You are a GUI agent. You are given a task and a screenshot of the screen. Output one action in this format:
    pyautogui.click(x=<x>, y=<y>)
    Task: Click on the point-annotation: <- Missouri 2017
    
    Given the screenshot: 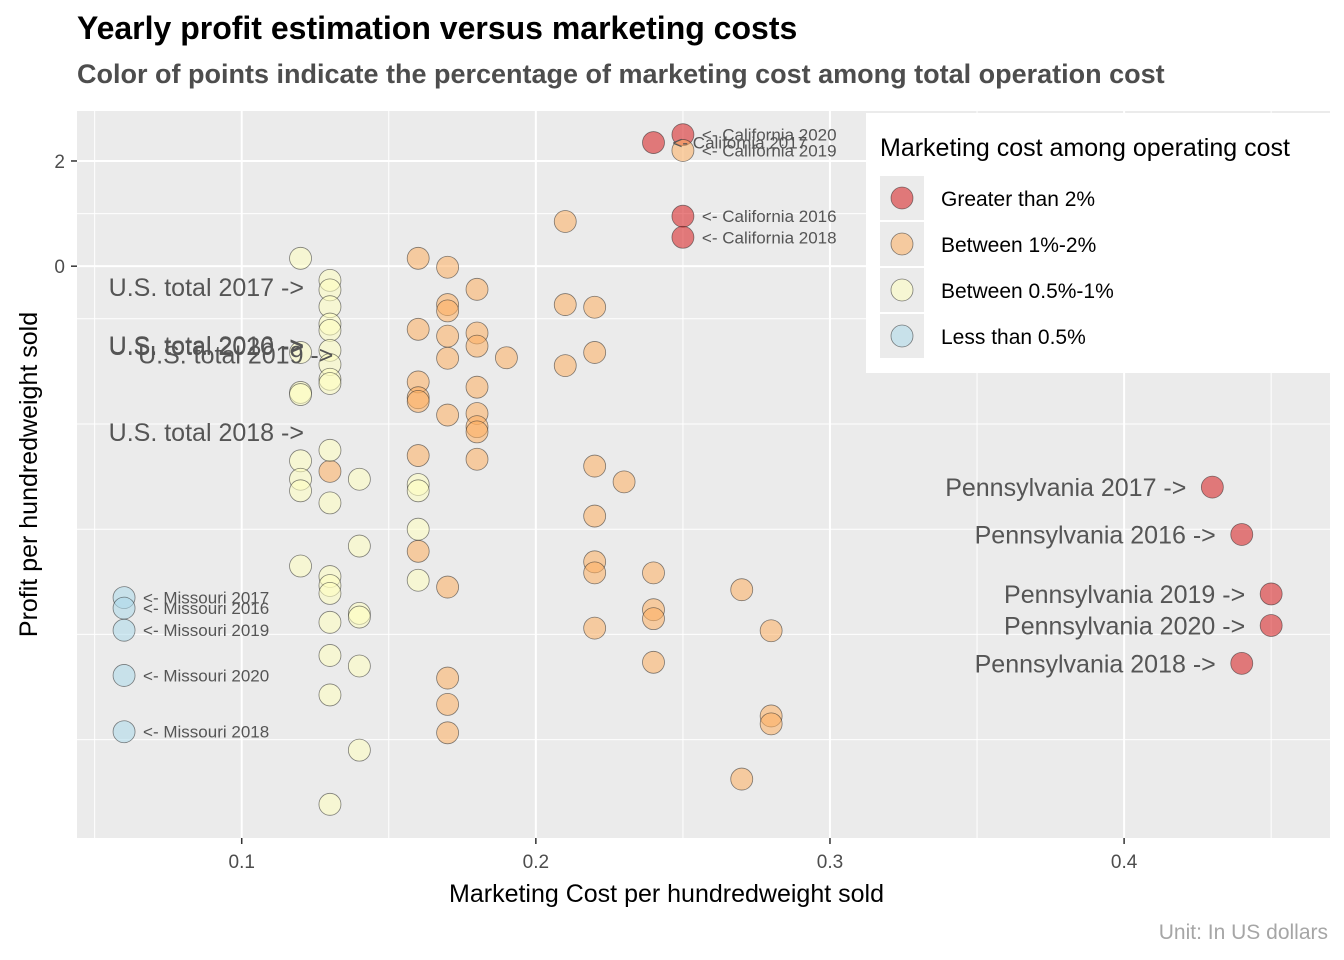 What is the action you would take?
    pyautogui.click(x=206, y=598)
    